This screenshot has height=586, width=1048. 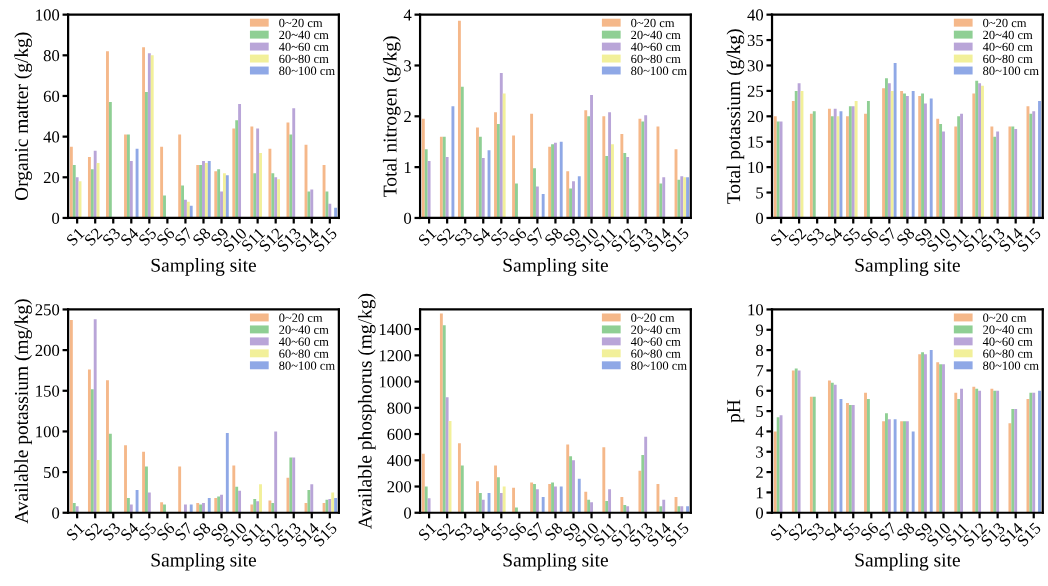 What do you see at coordinates (51, 56) in the screenshot?
I see `y-tick-label: 80` at bounding box center [51, 56].